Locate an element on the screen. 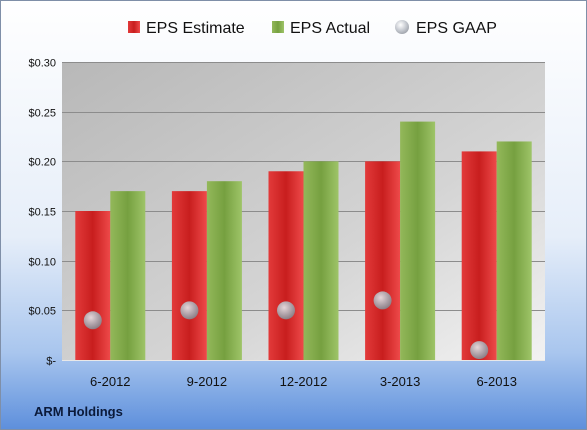  y-tick-label: $- is located at coordinates (51, 362).